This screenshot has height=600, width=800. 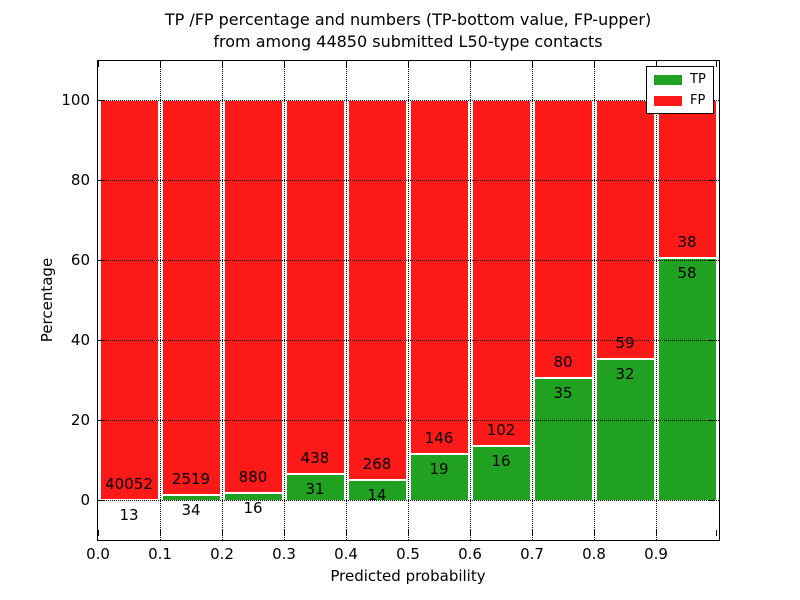 What do you see at coordinates (656, 554) in the screenshot?
I see `x-tick-label: 0.9` at bounding box center [656, 554].